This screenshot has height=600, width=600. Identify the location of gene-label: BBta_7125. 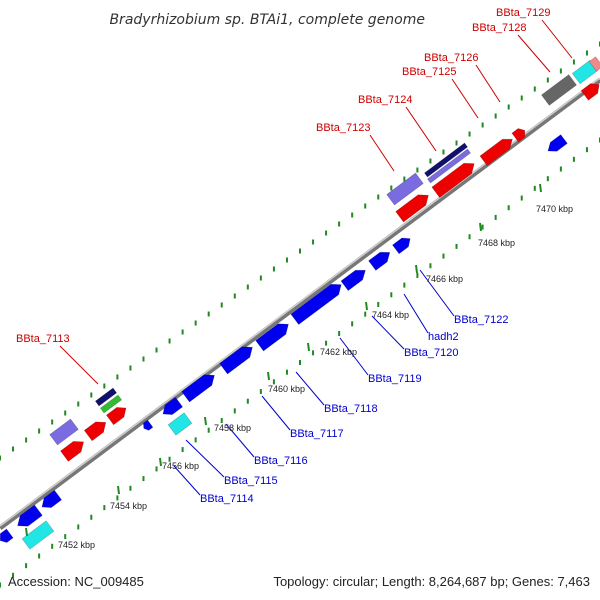
(429, 72).